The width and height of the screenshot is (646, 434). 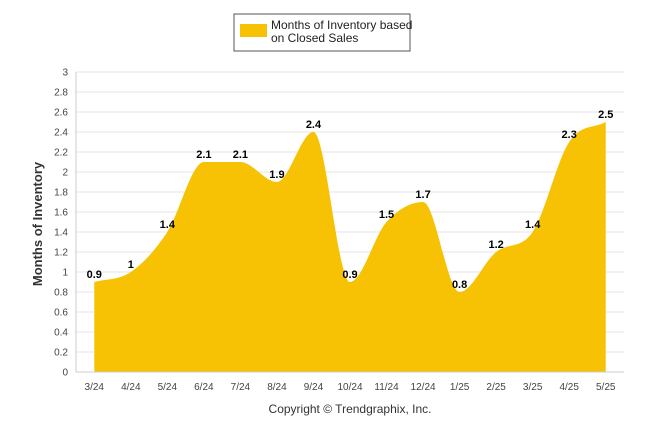 I want to click on x-tick-label: 4/25, so click(x=569, y=387).